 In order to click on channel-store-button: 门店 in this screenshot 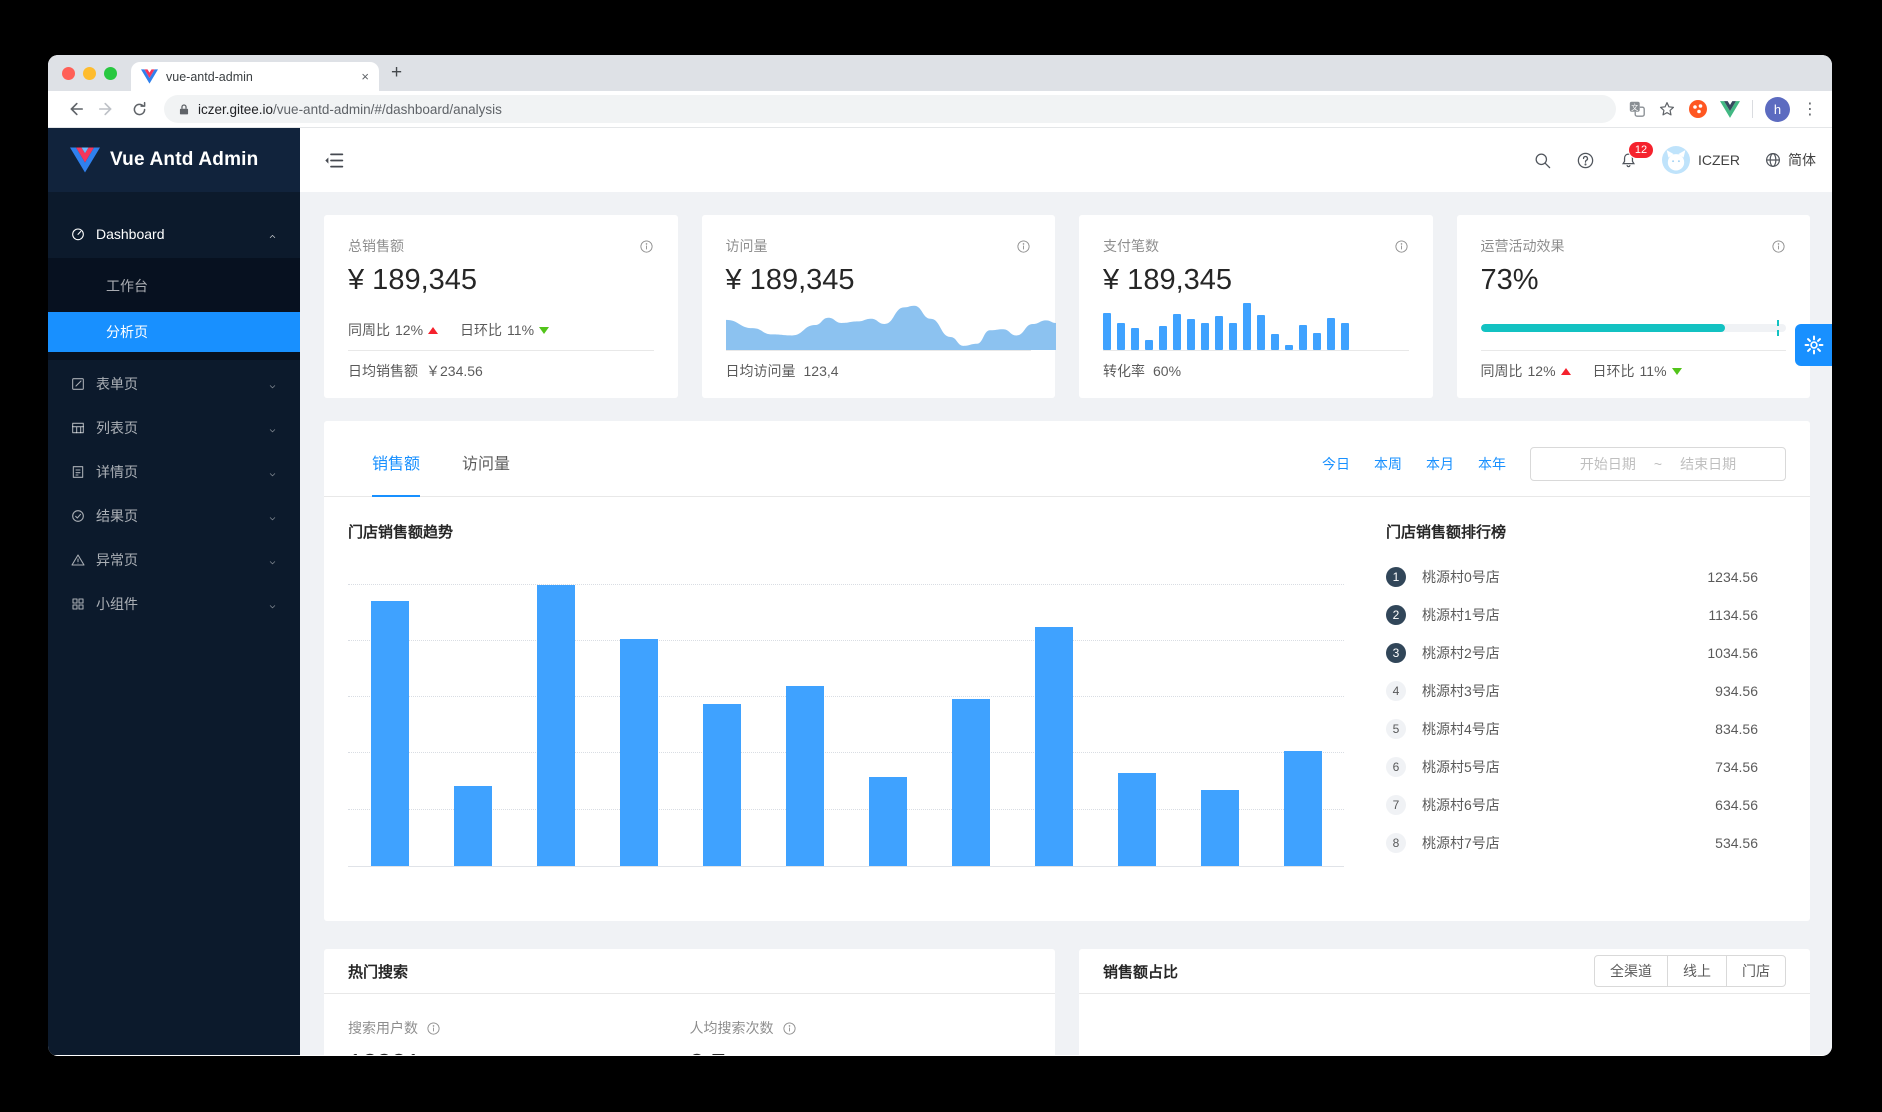, I will do `click(1756, 971)`.